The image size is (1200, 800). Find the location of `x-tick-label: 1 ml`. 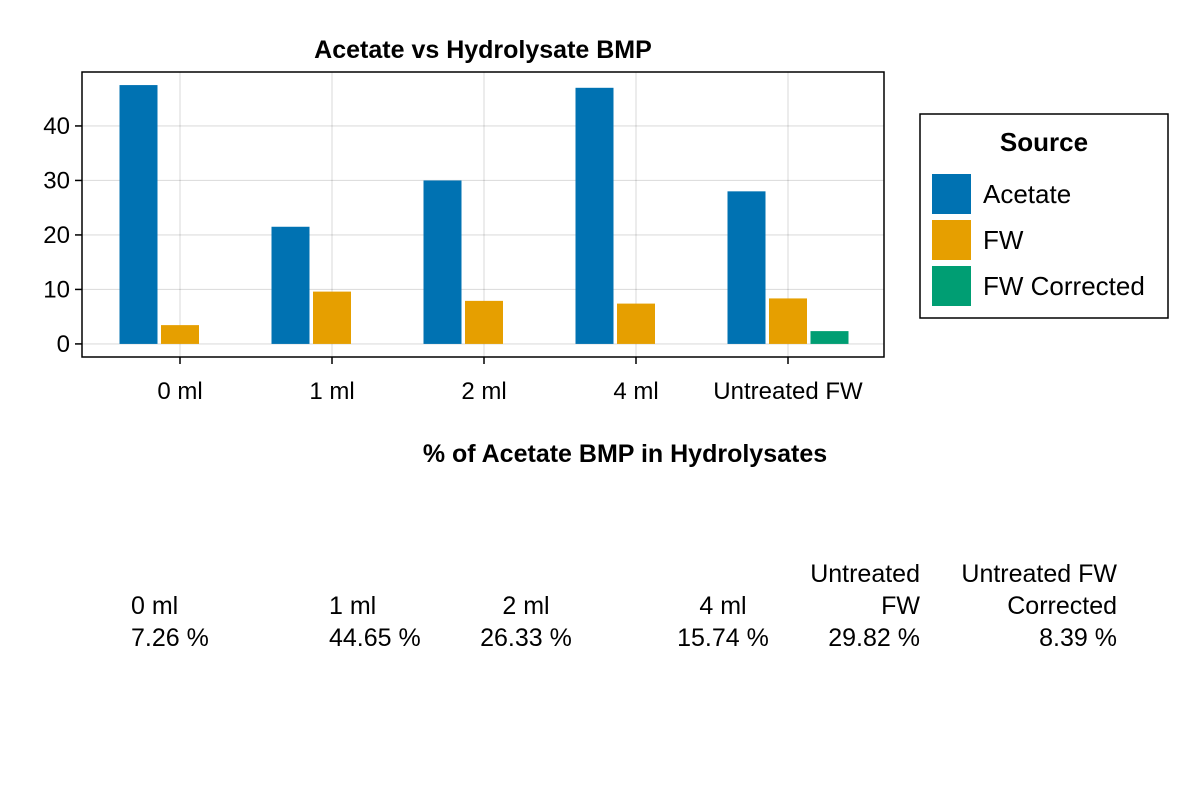

x-tick-label: 1 ml is located at coordinates (331, 391).